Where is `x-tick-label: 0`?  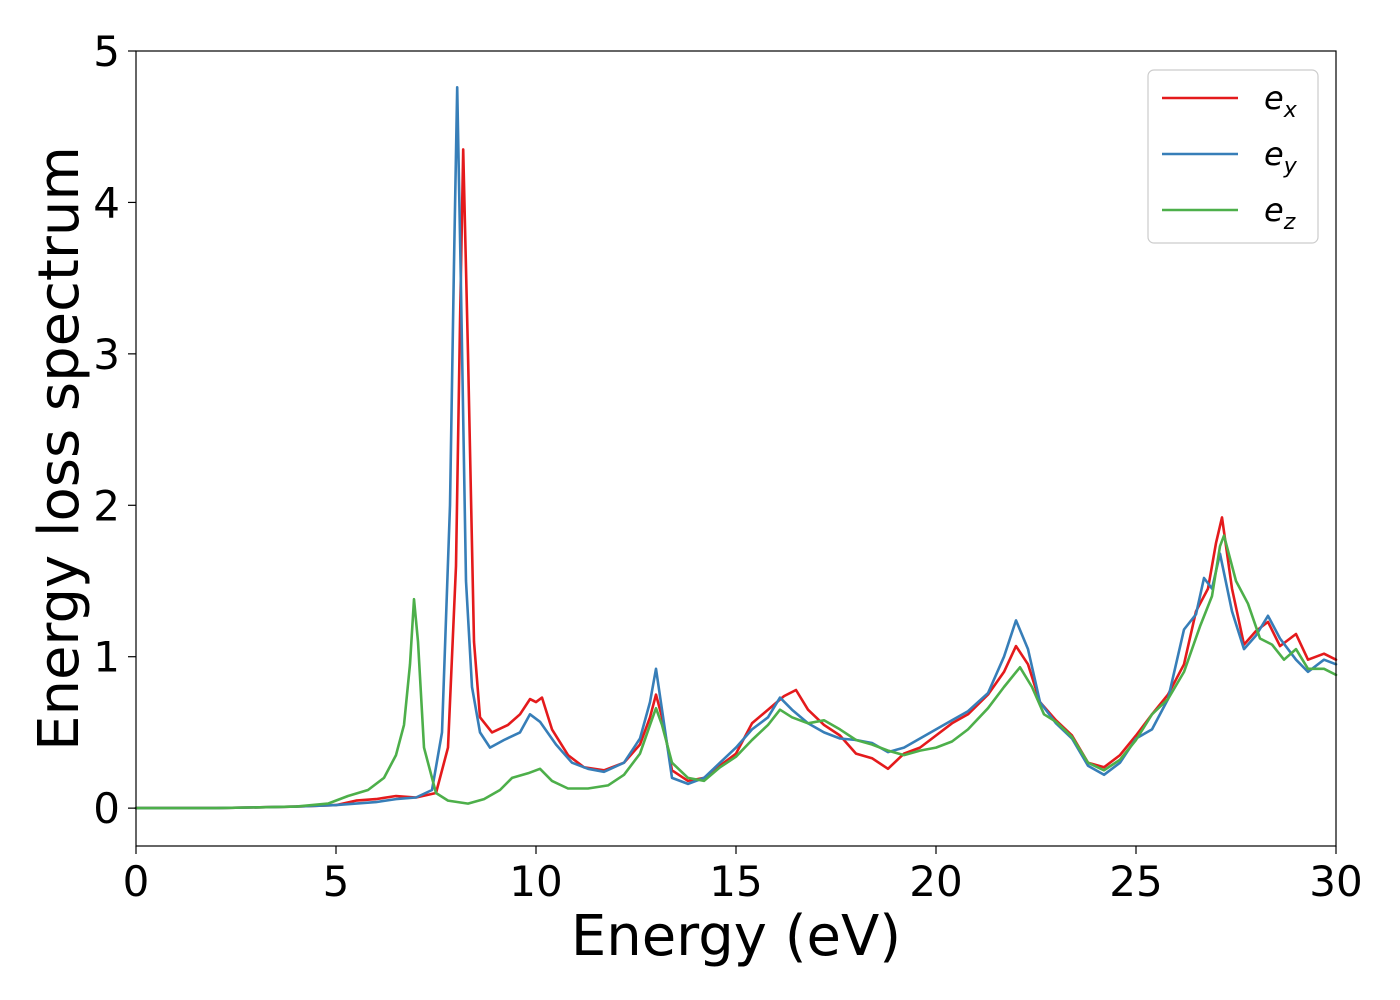 x-tick-label: 0 is located at coordinates (136, 881).